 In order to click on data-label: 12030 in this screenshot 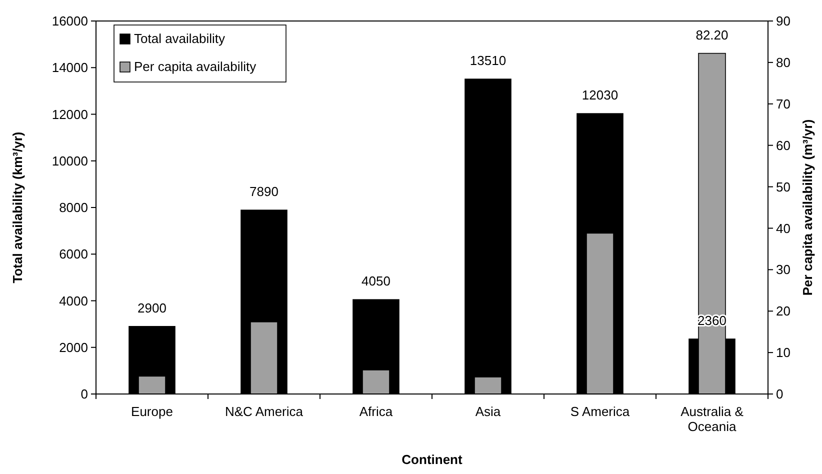, I will do `click(600, 95)`.